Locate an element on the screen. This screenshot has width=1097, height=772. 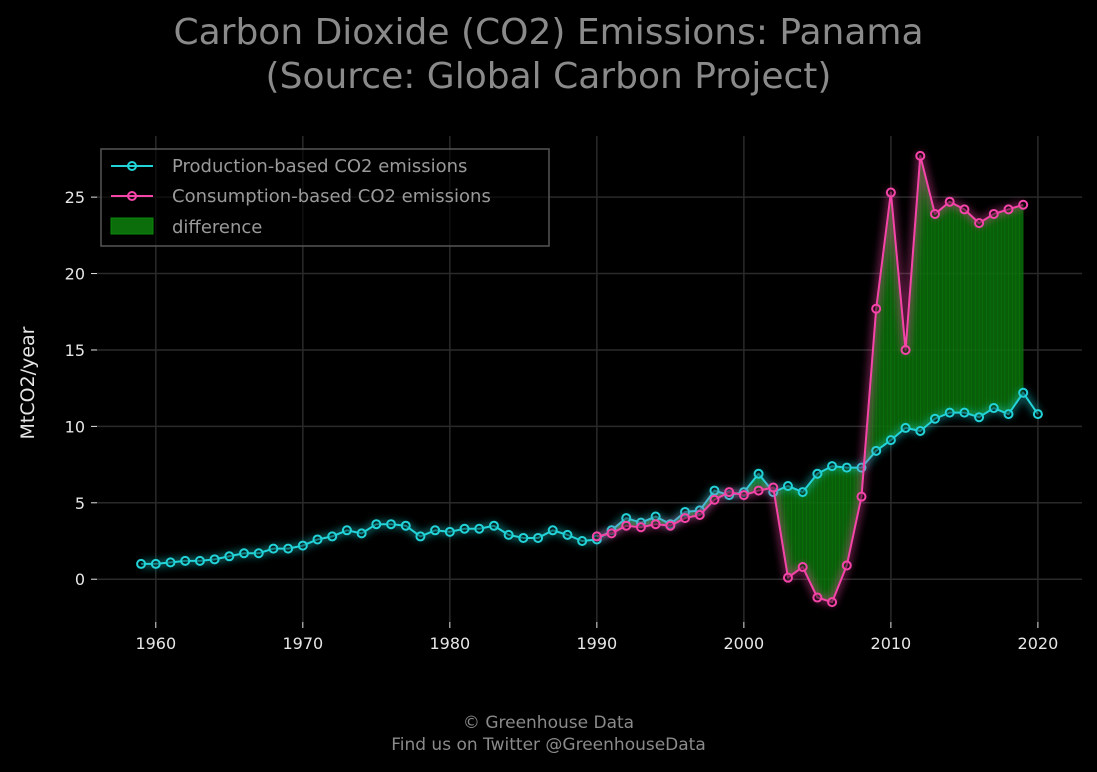
legend-box is located at coordinates (325, 197).